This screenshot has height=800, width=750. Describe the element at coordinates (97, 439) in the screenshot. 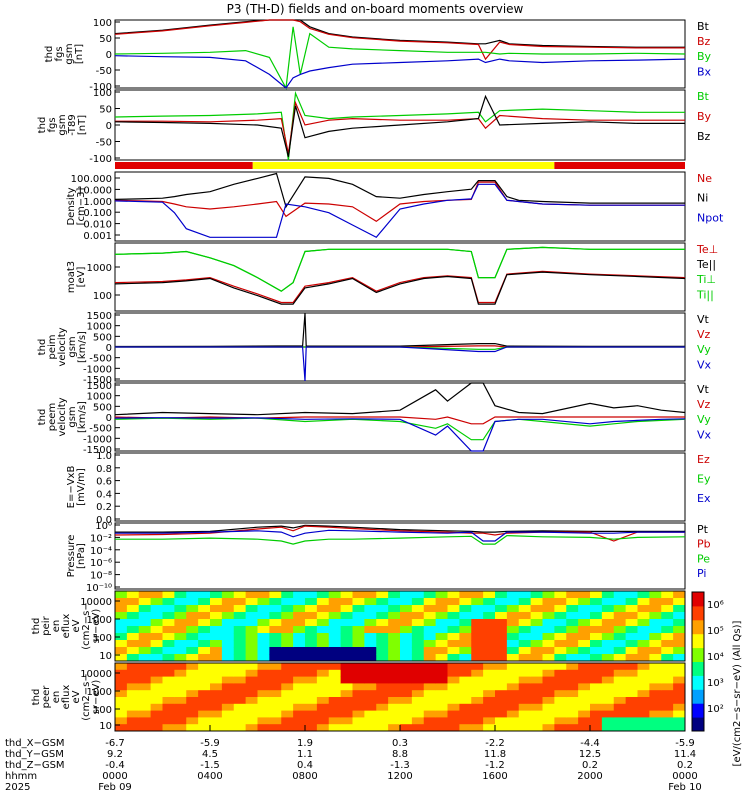

I see `y-tick-label: -1000` at that location.